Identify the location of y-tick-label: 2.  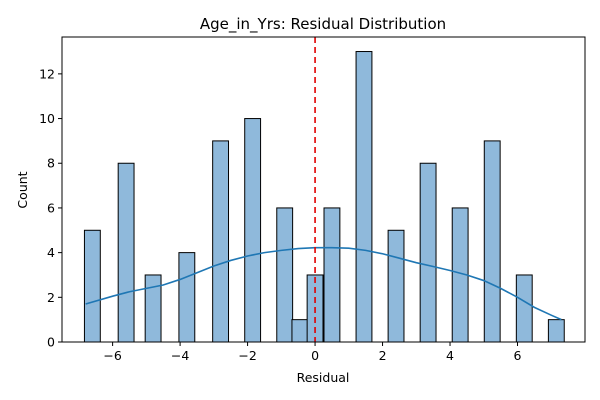
(51, 297).